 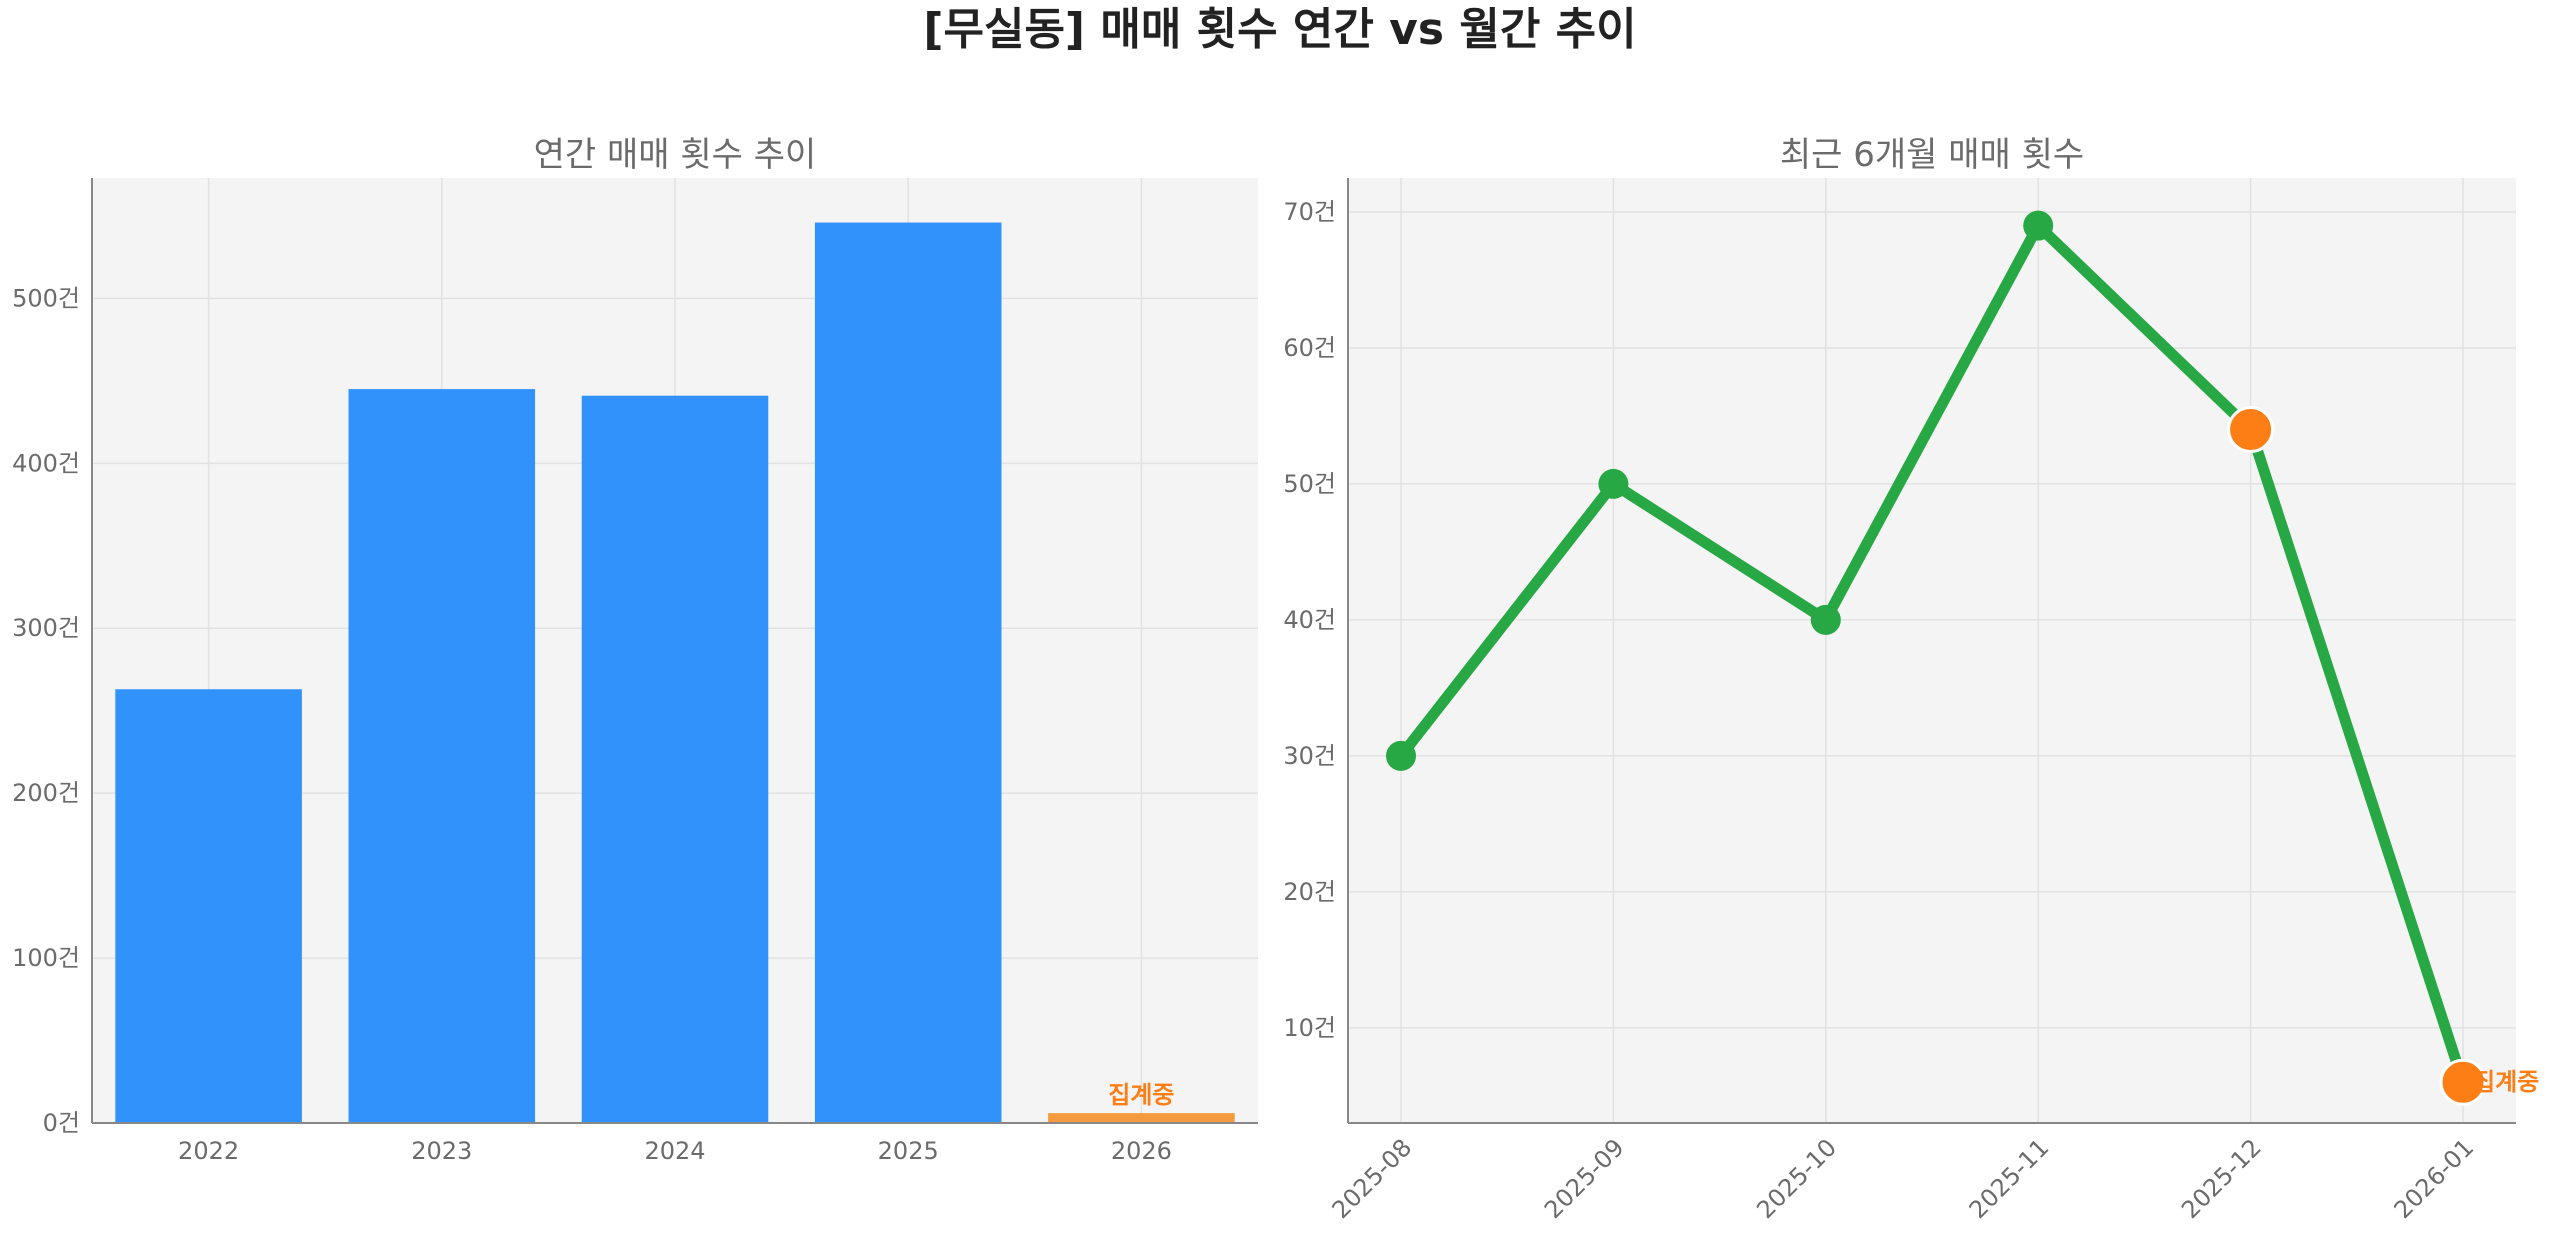 I want to click on main-title: [무실동] 매매 횟수 연간 vs 월간 추이, so click(x=1280, y=29).